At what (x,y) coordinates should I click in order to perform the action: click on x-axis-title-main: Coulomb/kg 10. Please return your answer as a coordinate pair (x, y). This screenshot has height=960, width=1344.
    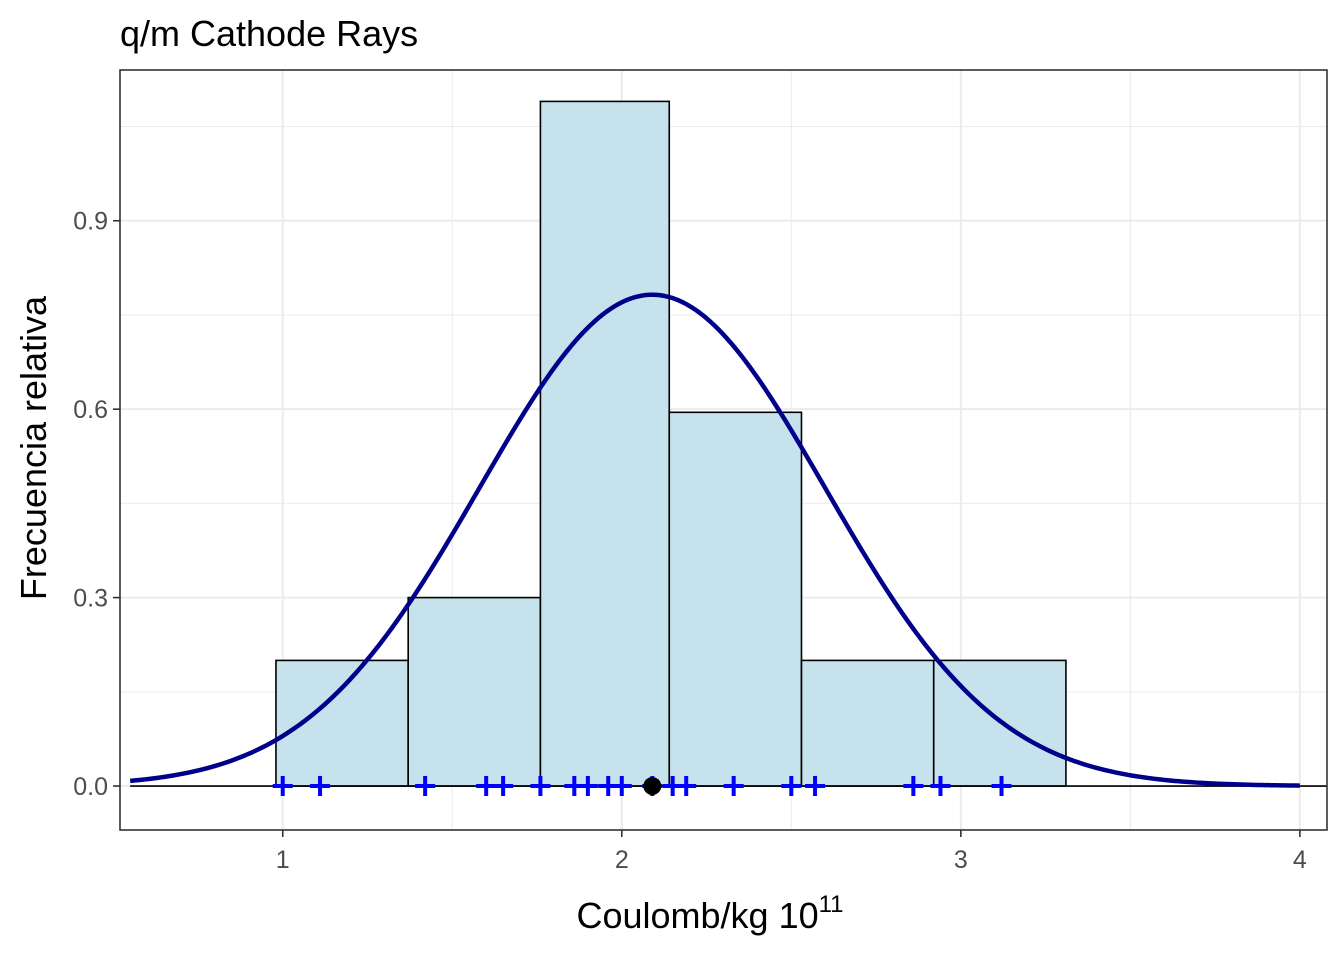
    Looking at the image, I should click on (697, 915).